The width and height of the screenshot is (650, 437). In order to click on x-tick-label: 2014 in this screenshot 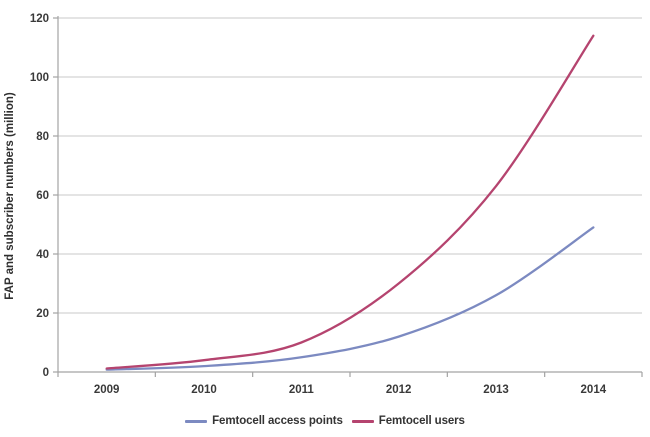, I will do `click(594, 390)`.